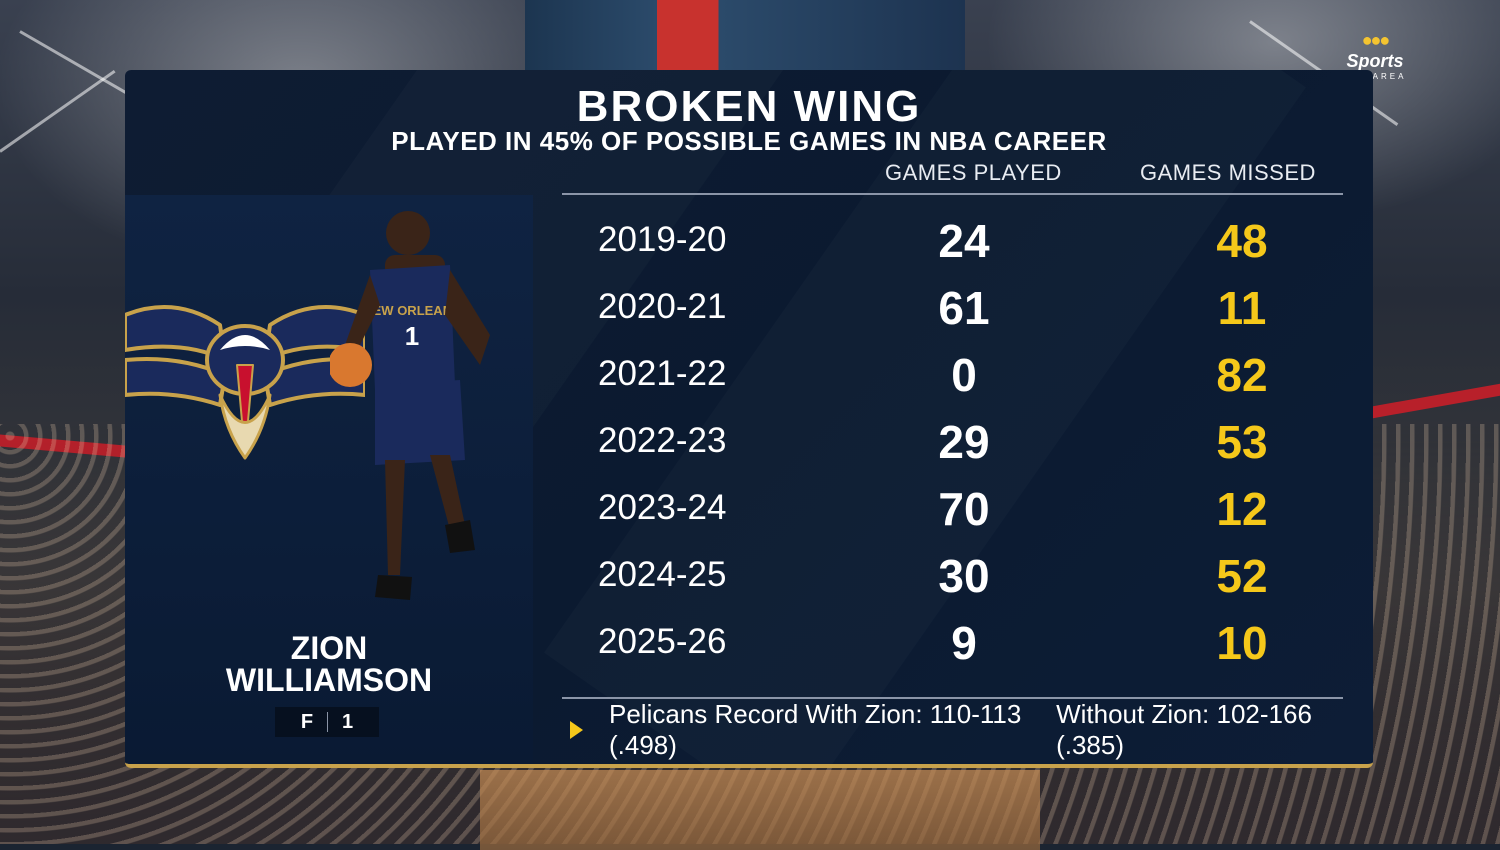 The width and height of the screenshot is (1500, 850). Describe the element at coordinates (964, 576) in the screenshot. I see `games-played-value: 30` at that location.